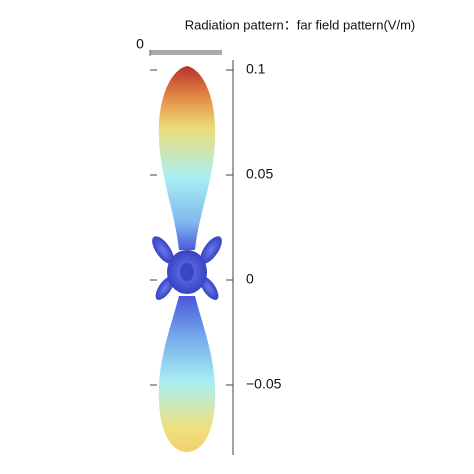 The height and width of the screenshot is (474, 474). I want to click on y-tick-label: −0.05, so click(264, 384).